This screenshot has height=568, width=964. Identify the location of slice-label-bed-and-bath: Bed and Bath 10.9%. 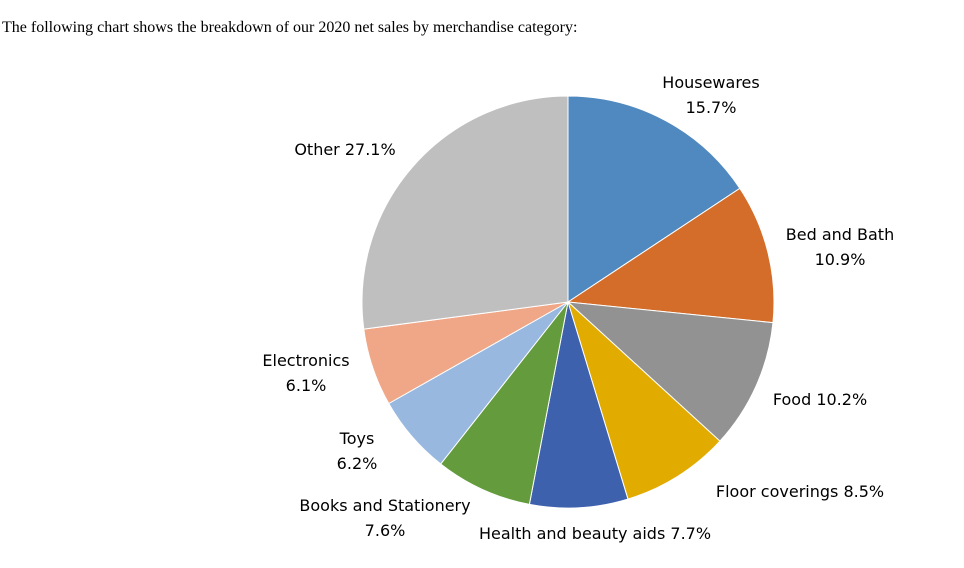
(840, 247).